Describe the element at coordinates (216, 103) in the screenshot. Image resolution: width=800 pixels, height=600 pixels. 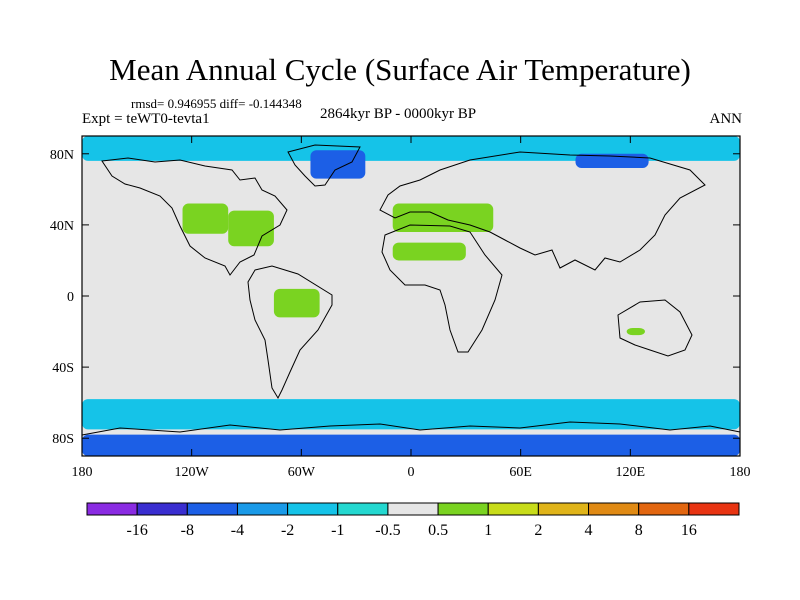
I see `rmsd-diff-stats: rmsd= 0.946955 diff= -0.144348` at that location.